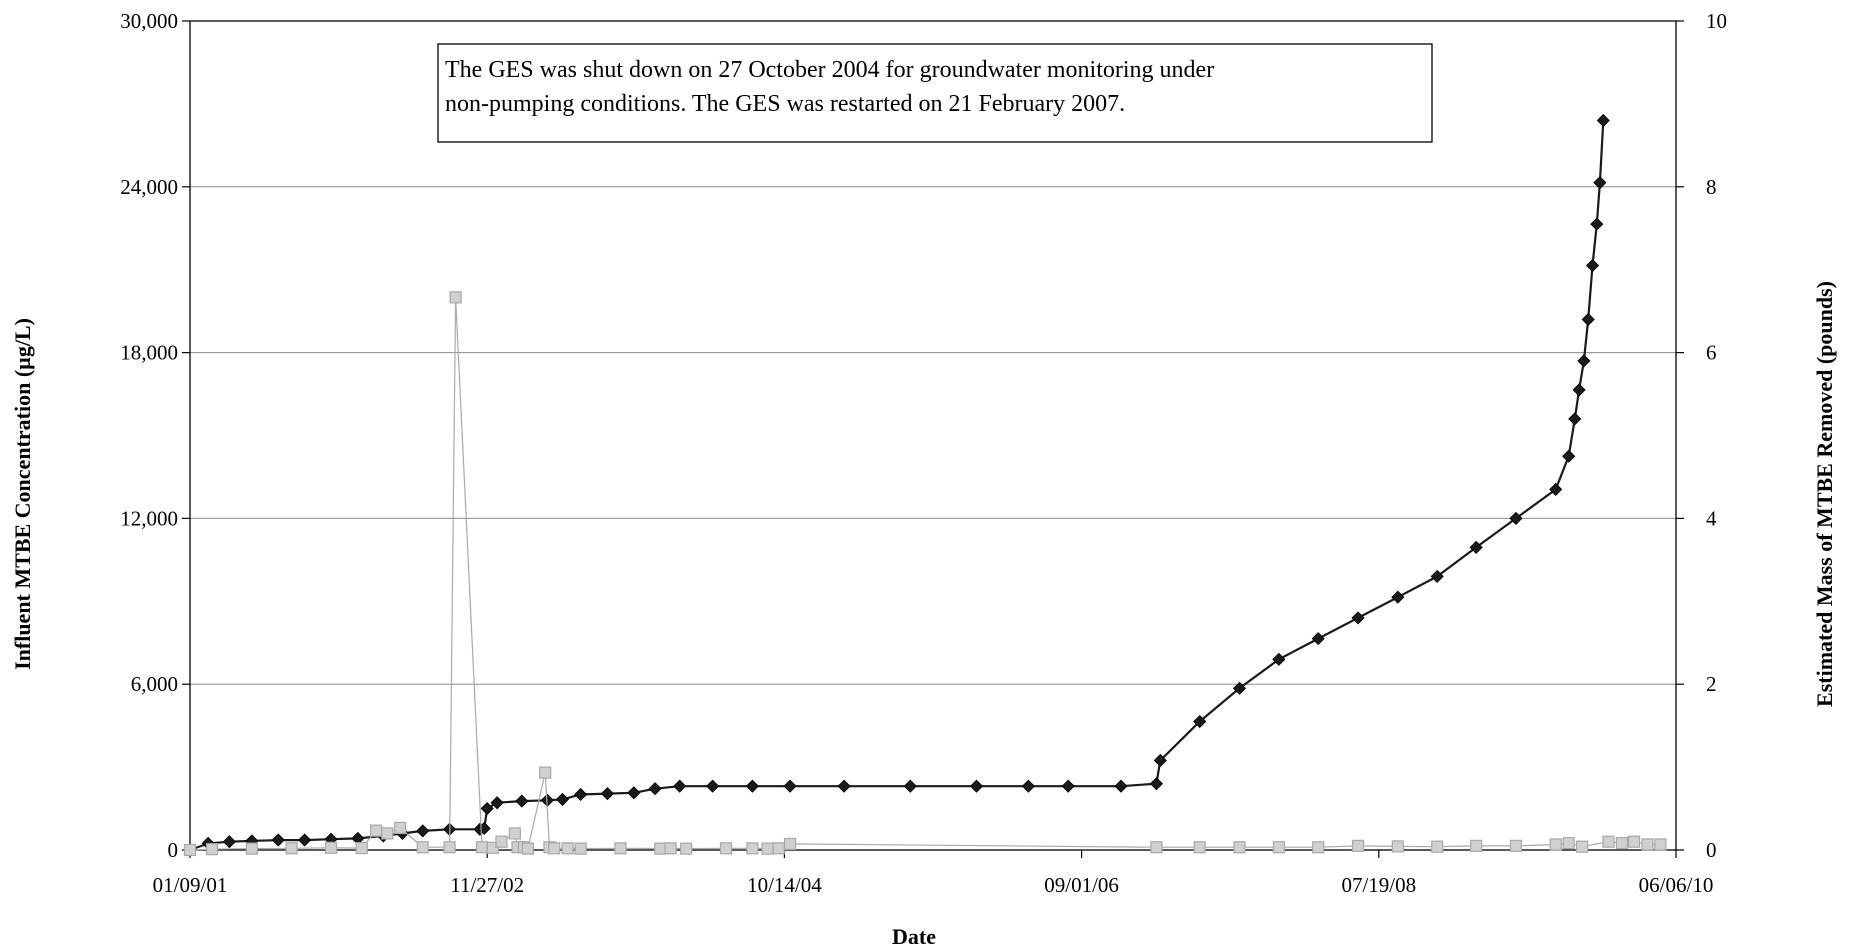  What do you see at coordinates (154, 684) in the screenshot?
I see `y-left-tick-label: 6,000` at bounding box center [154, 684].